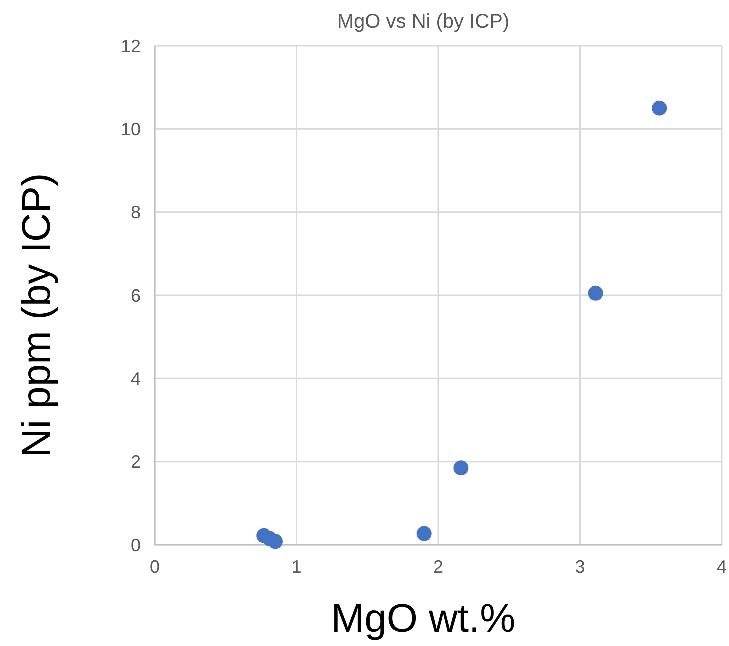 This screenshot has width=729, height=646. What do you see at coordinates (423, 619) in the screenshot?
I see `x-axis-title: MgO wt.%` at bounding box center [423, 619].